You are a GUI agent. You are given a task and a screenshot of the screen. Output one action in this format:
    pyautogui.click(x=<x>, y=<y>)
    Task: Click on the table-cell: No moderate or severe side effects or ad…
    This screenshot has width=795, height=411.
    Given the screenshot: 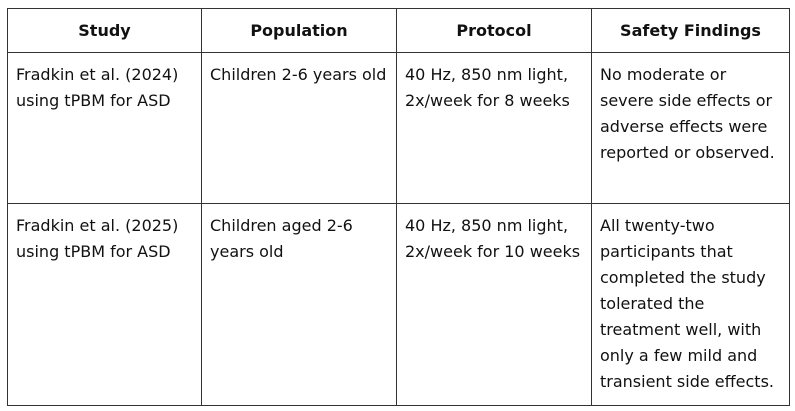 What is the action you would take?
    pyautogui.click(x=690, y=128)
    